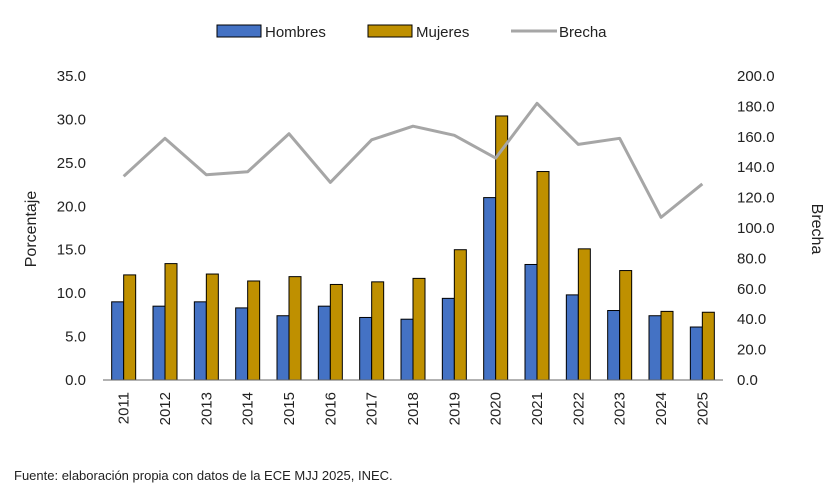 The image size is (831, 498). Describe the element at coordinates (708, 346) in the screenshot. I see `bar-mujeres-2025` at that location.